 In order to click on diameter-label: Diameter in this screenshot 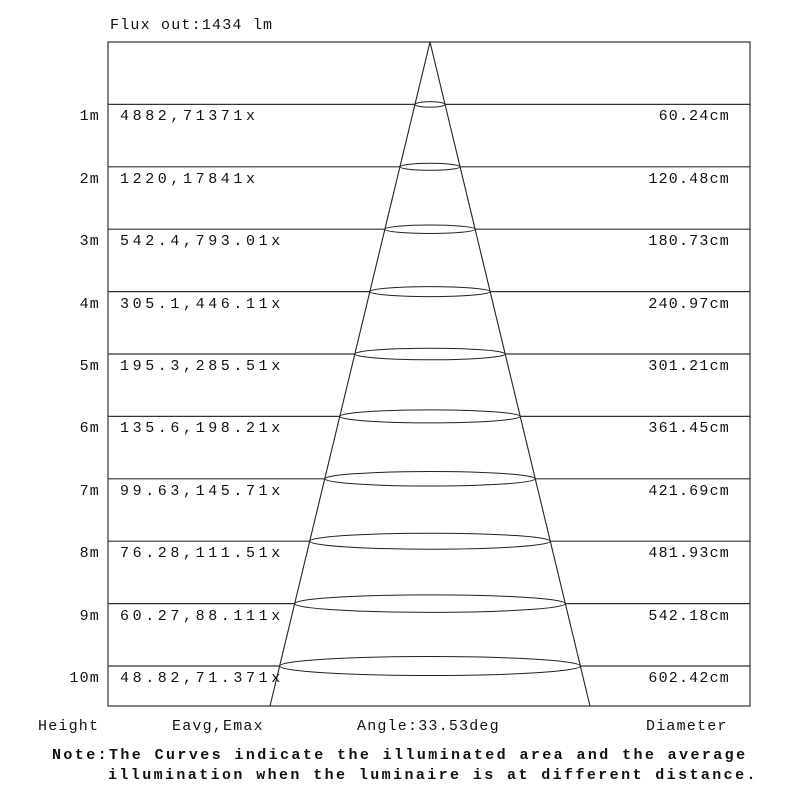, I will do `click(687, 726)`.